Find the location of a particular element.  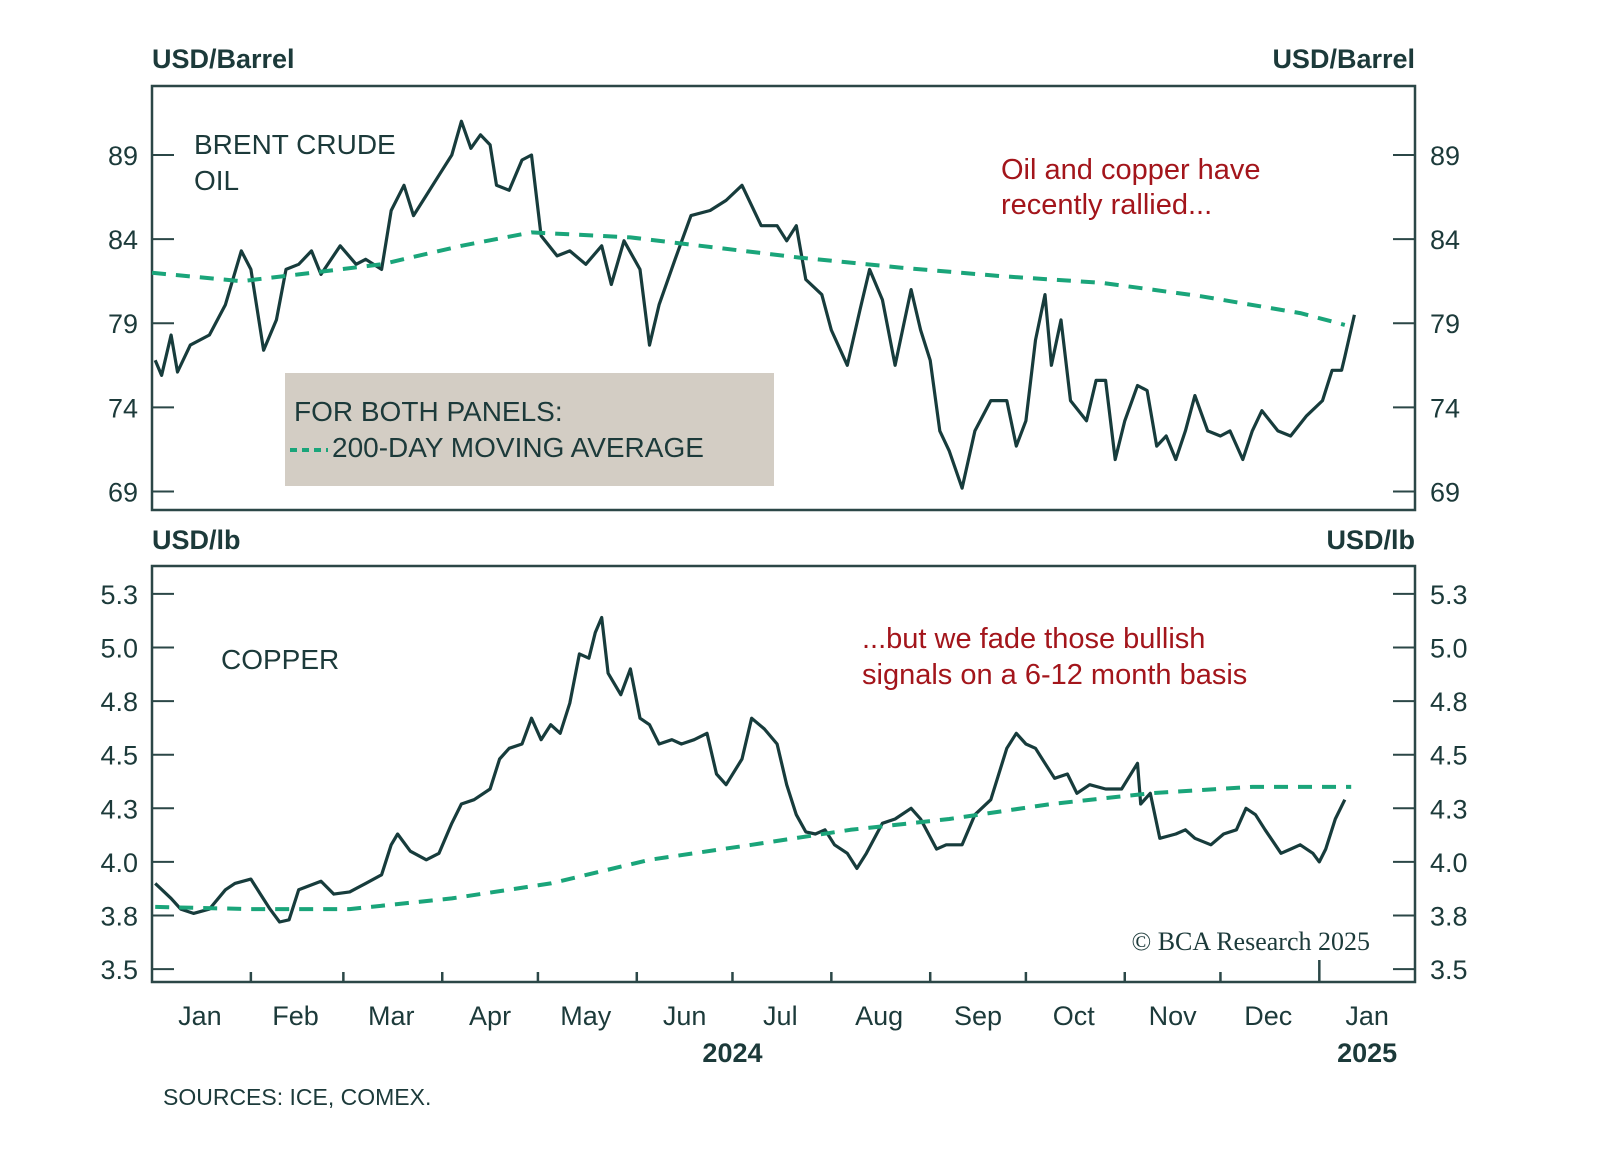

copper-right-y-tick-label: 4.0 is located at coordinates (1449, 863).